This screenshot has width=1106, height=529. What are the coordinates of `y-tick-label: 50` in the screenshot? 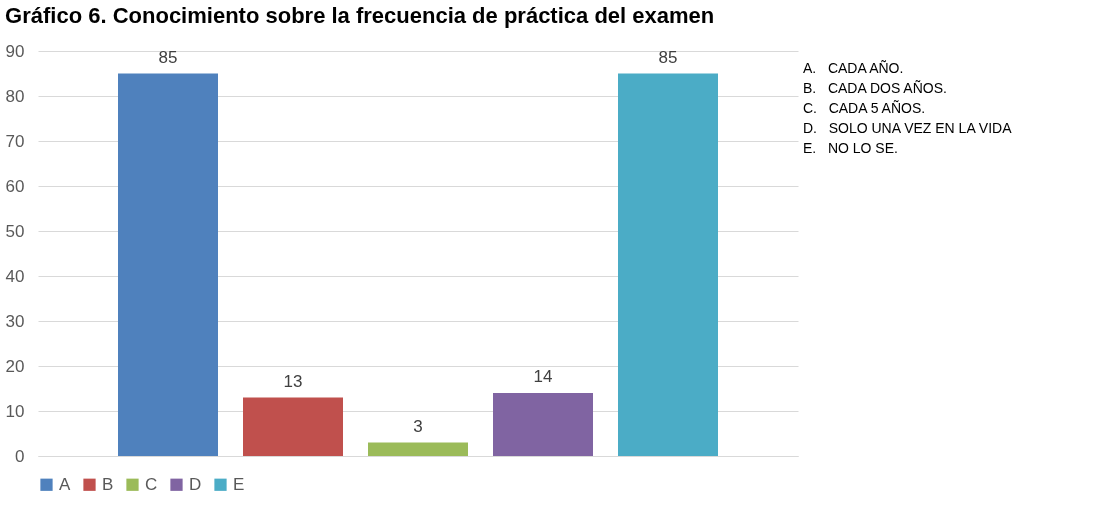 It's located at (15, 231).